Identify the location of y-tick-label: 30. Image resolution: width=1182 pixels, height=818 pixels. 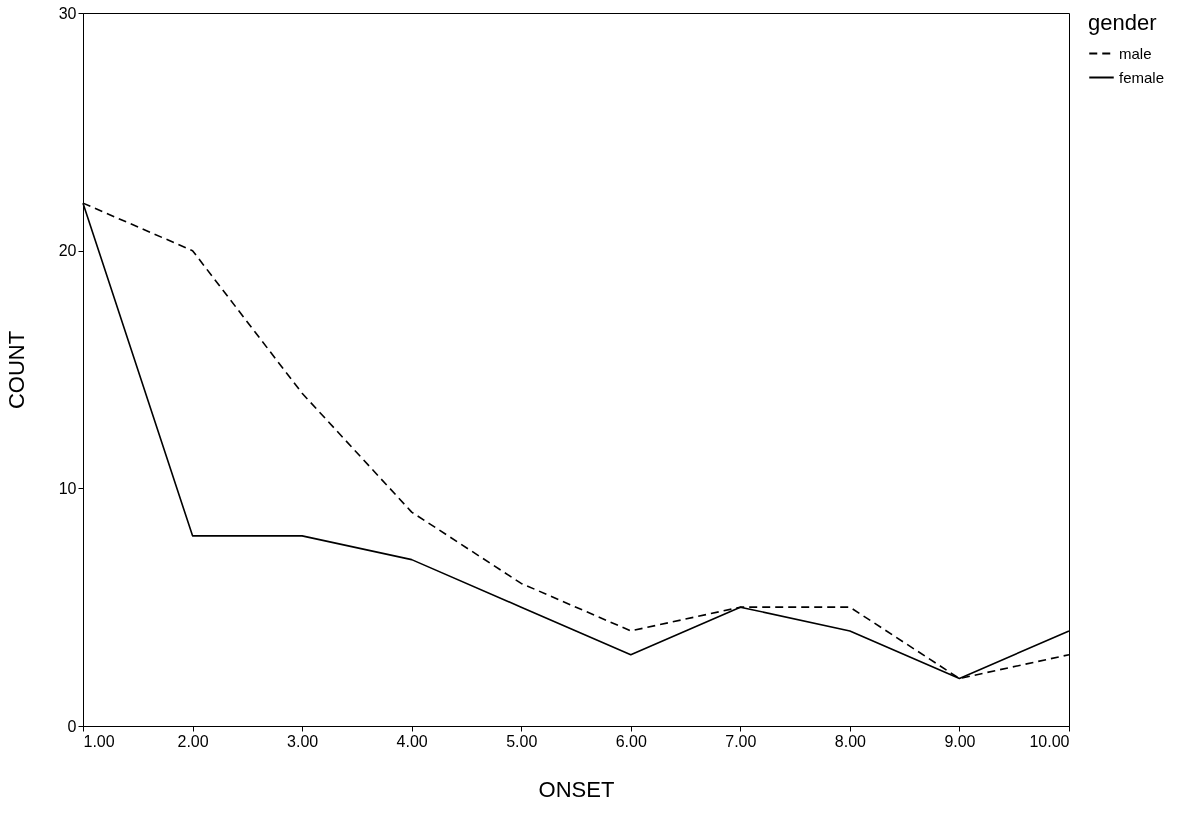
(67, 13).